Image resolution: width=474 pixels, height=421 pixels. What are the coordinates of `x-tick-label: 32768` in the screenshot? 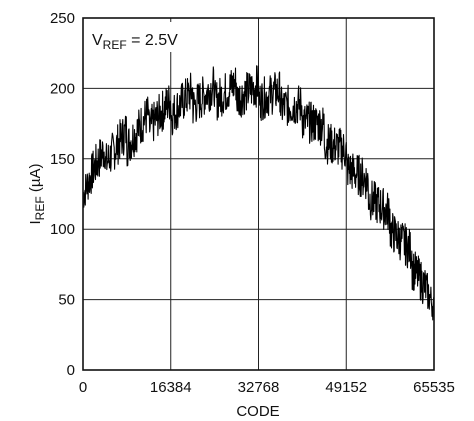 It's located at (259, 387).